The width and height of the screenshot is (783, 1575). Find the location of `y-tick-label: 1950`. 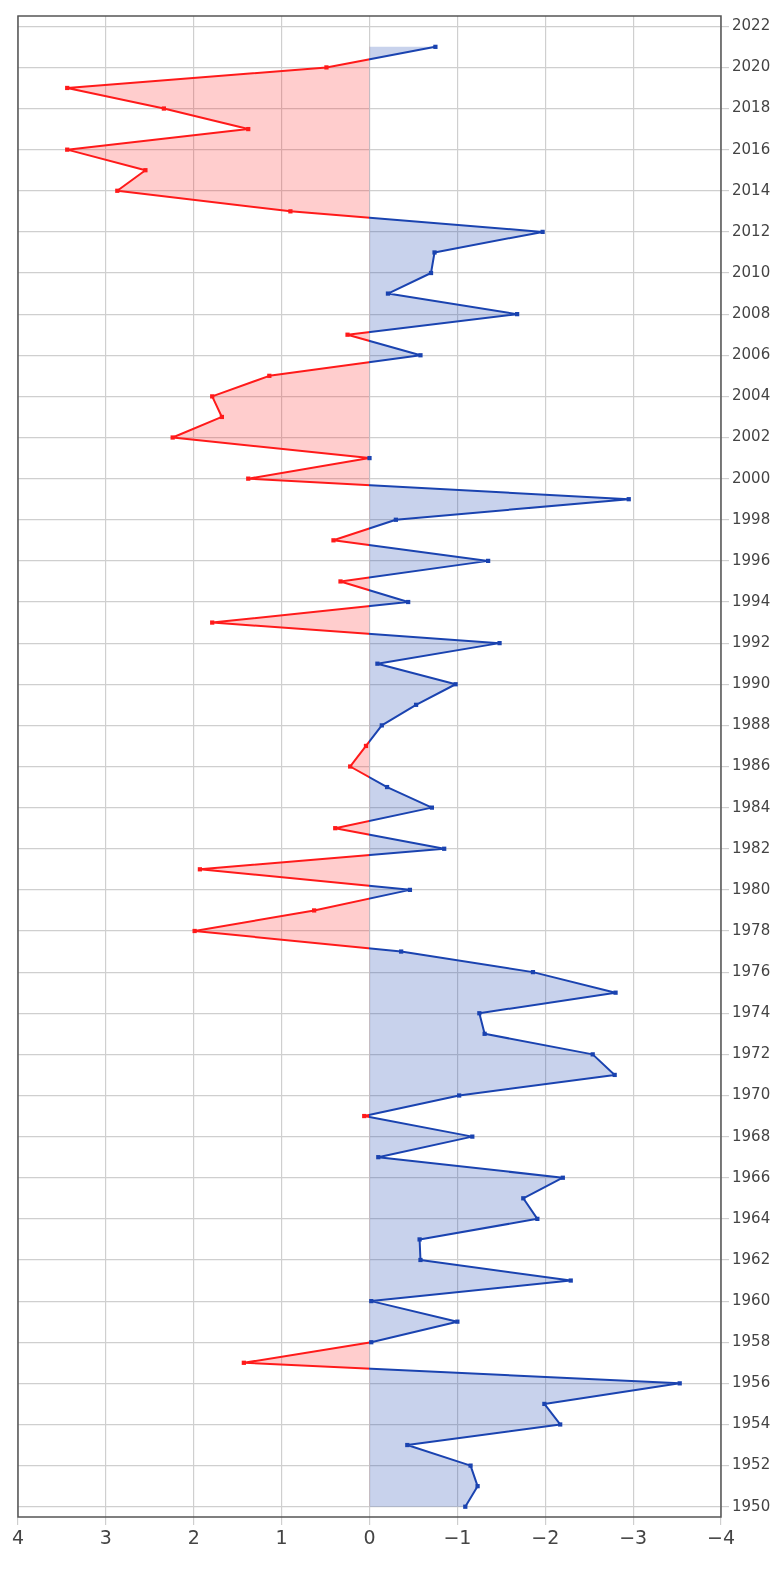

y-tick-label: 1950 is located at coordinates (751, 1505).